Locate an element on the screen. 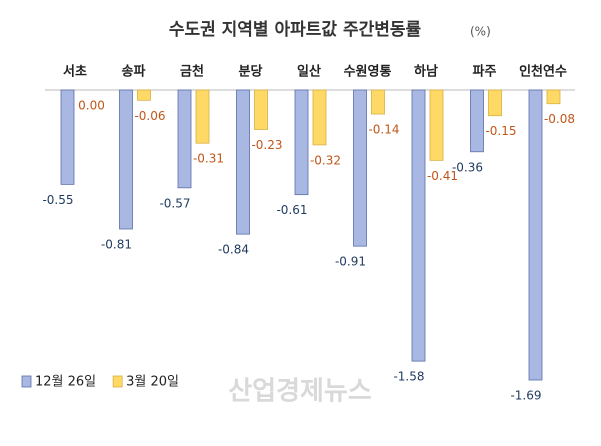 This screenshot has width=601, height=446. x-tick-label: 수원영통 is located at coordinates (368, 72).